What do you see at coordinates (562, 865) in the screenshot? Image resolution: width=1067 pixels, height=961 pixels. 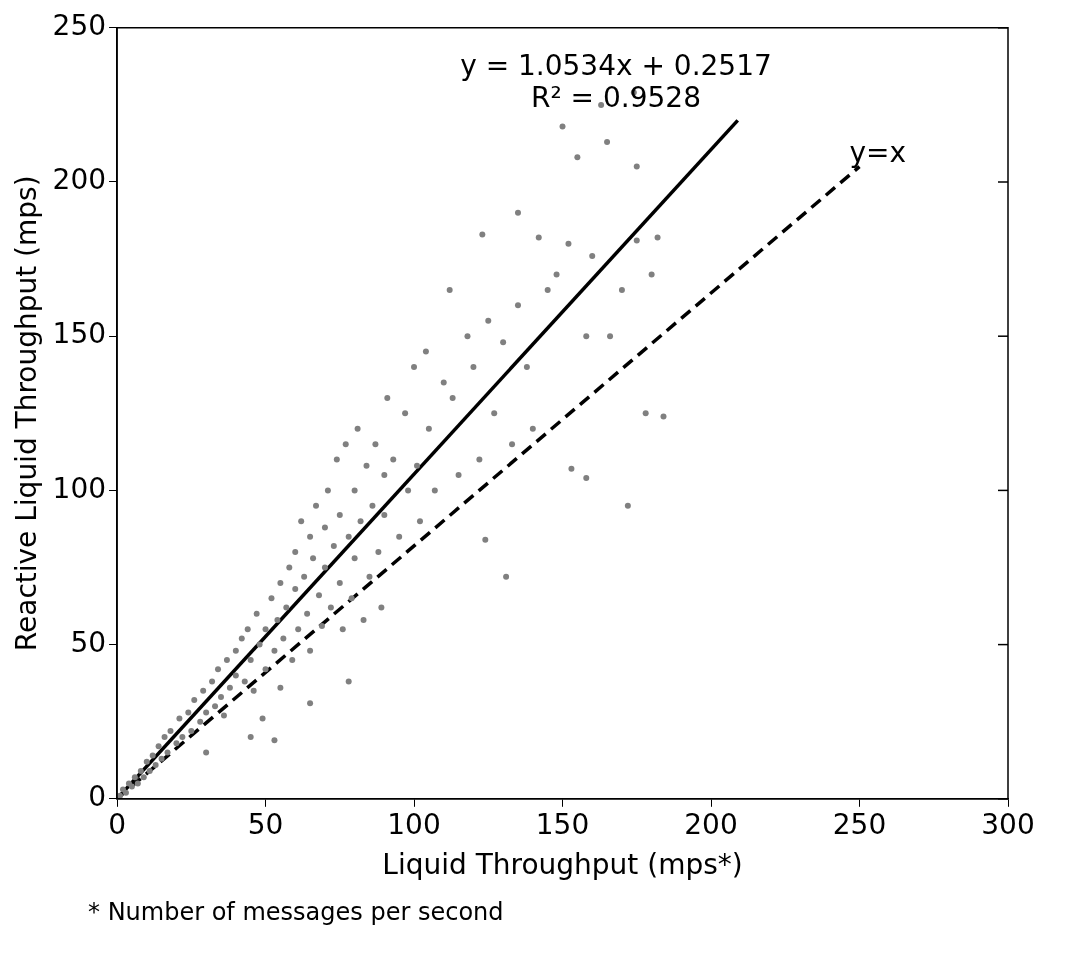 I see `x-axis-title: Liquid Throughput (mps*)` at bounding box center [562, 865].